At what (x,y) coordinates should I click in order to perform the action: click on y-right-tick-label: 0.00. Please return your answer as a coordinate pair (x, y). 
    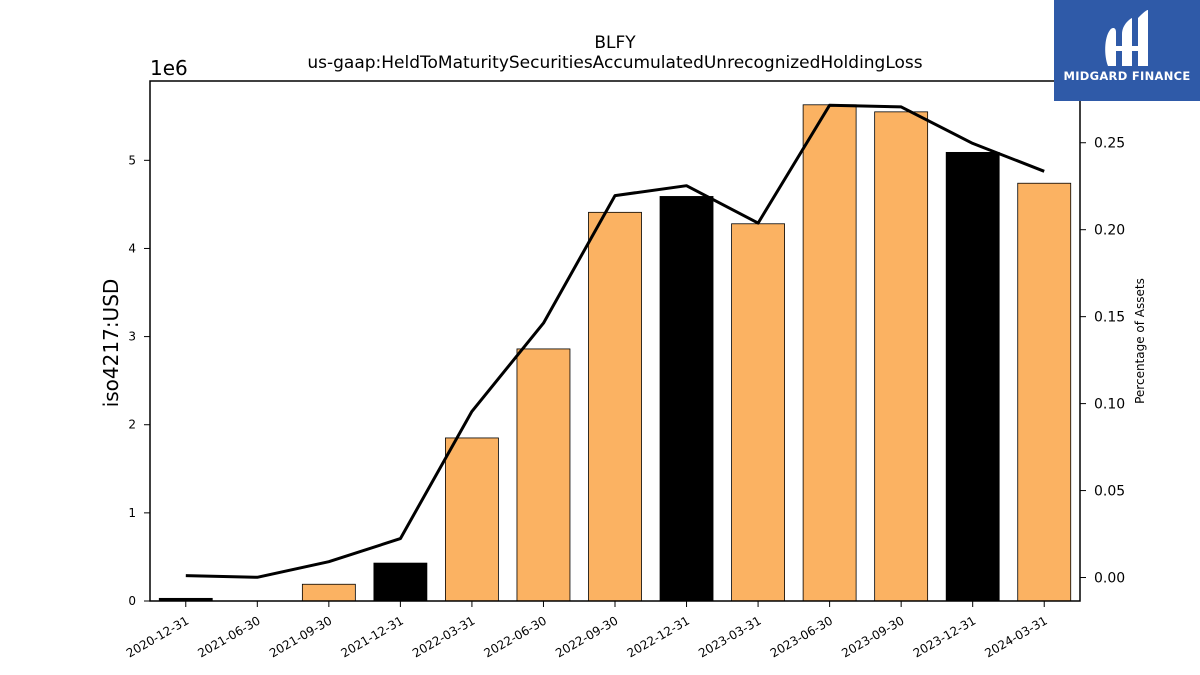
    Looking at the image, I should click on (1109, 579).